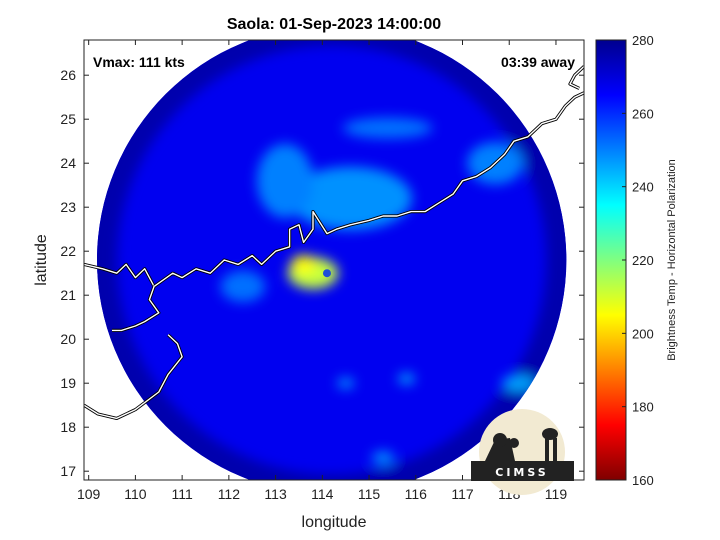  I want to click on y-tick-label: 18, so click(68, 427).